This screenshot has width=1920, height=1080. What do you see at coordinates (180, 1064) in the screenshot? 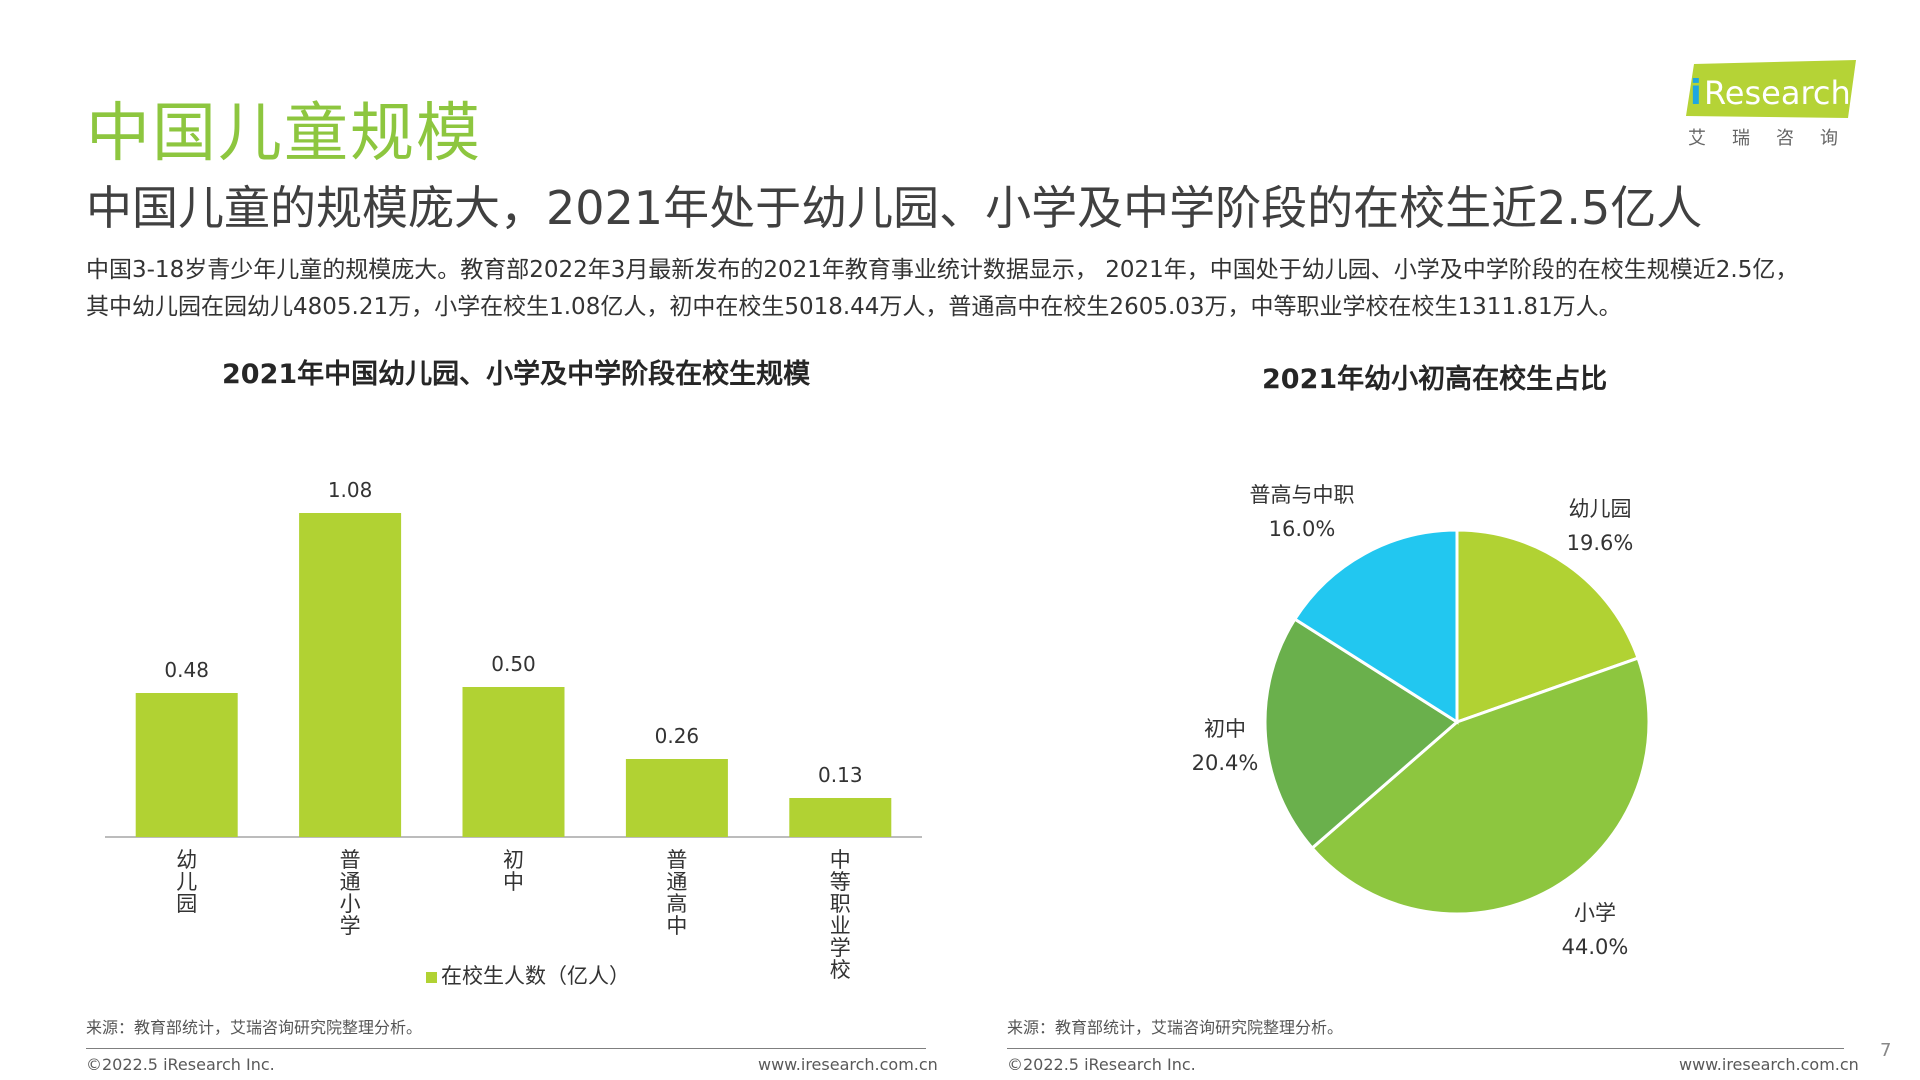
I see `copyright-left: ©2022.5 iResearch Inc.` at bounding box center [180, 1064].